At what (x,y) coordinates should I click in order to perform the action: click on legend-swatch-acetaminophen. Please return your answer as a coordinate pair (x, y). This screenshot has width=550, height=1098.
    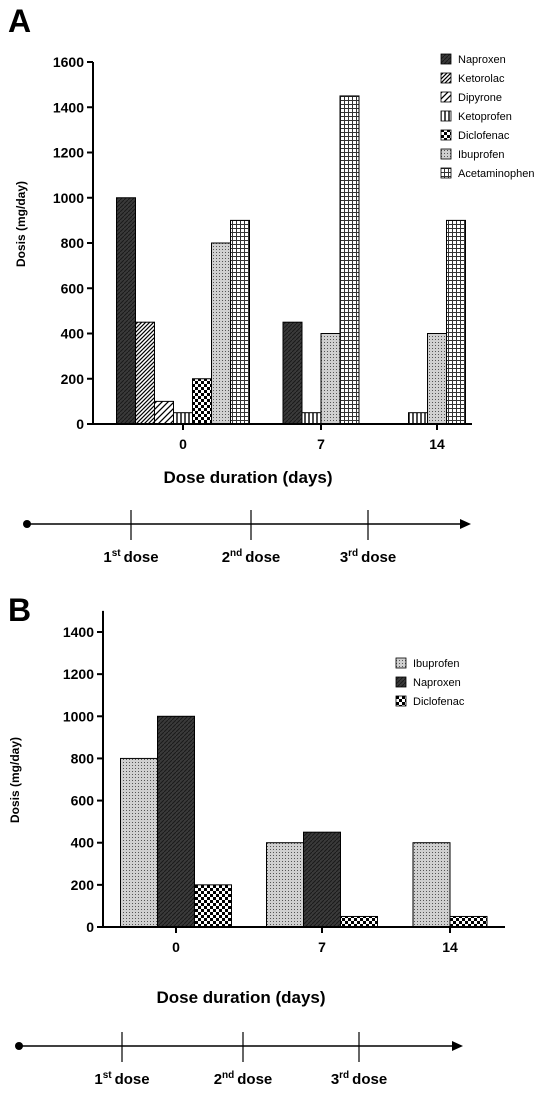
    Looking at the image, I should click on (446, 173).